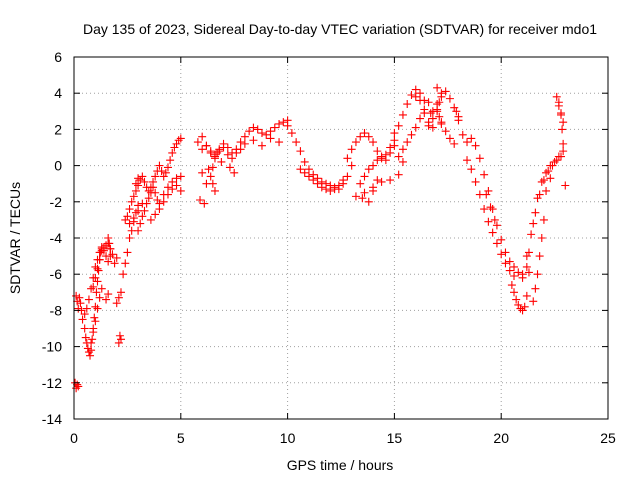  Describe the element at coordinates (56, 202) in the screenshot. I see `y-tick-label: -2` at that location.